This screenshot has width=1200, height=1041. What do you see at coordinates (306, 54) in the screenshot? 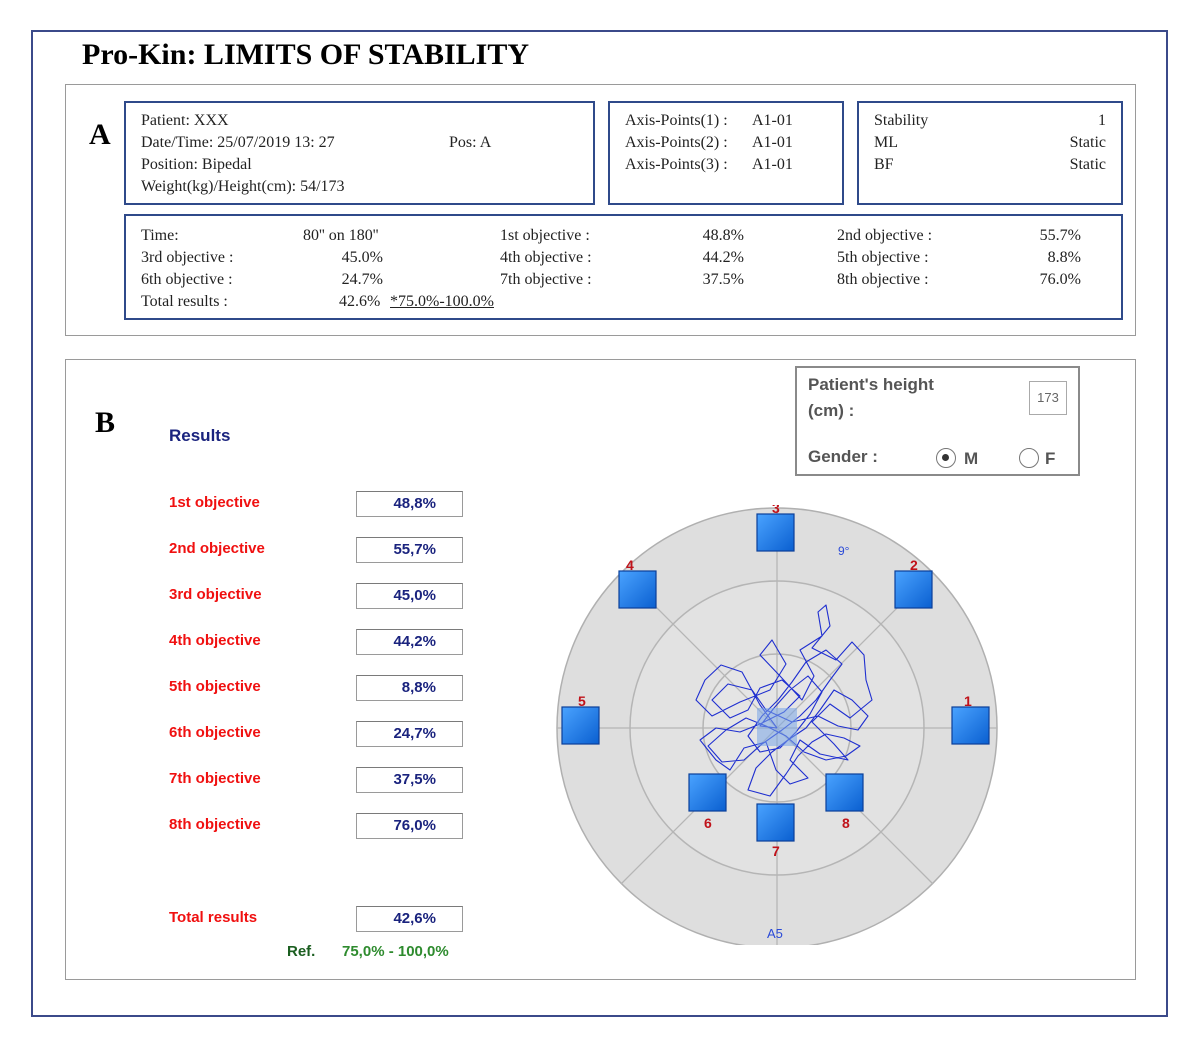
I see `page-title: Pro-Kin: LIMITS OF STABILITY` at bounding box center [306, 54].